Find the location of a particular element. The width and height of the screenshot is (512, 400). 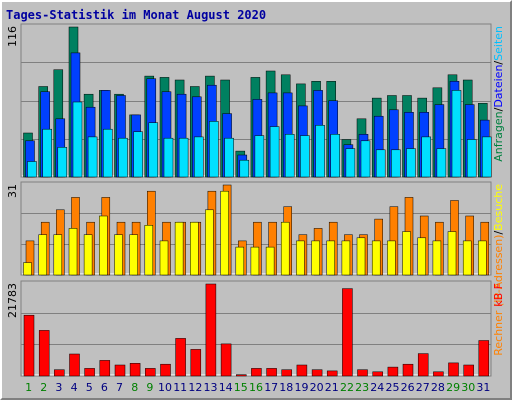

day-label-3: 3 is located at coordinates (58, 387).